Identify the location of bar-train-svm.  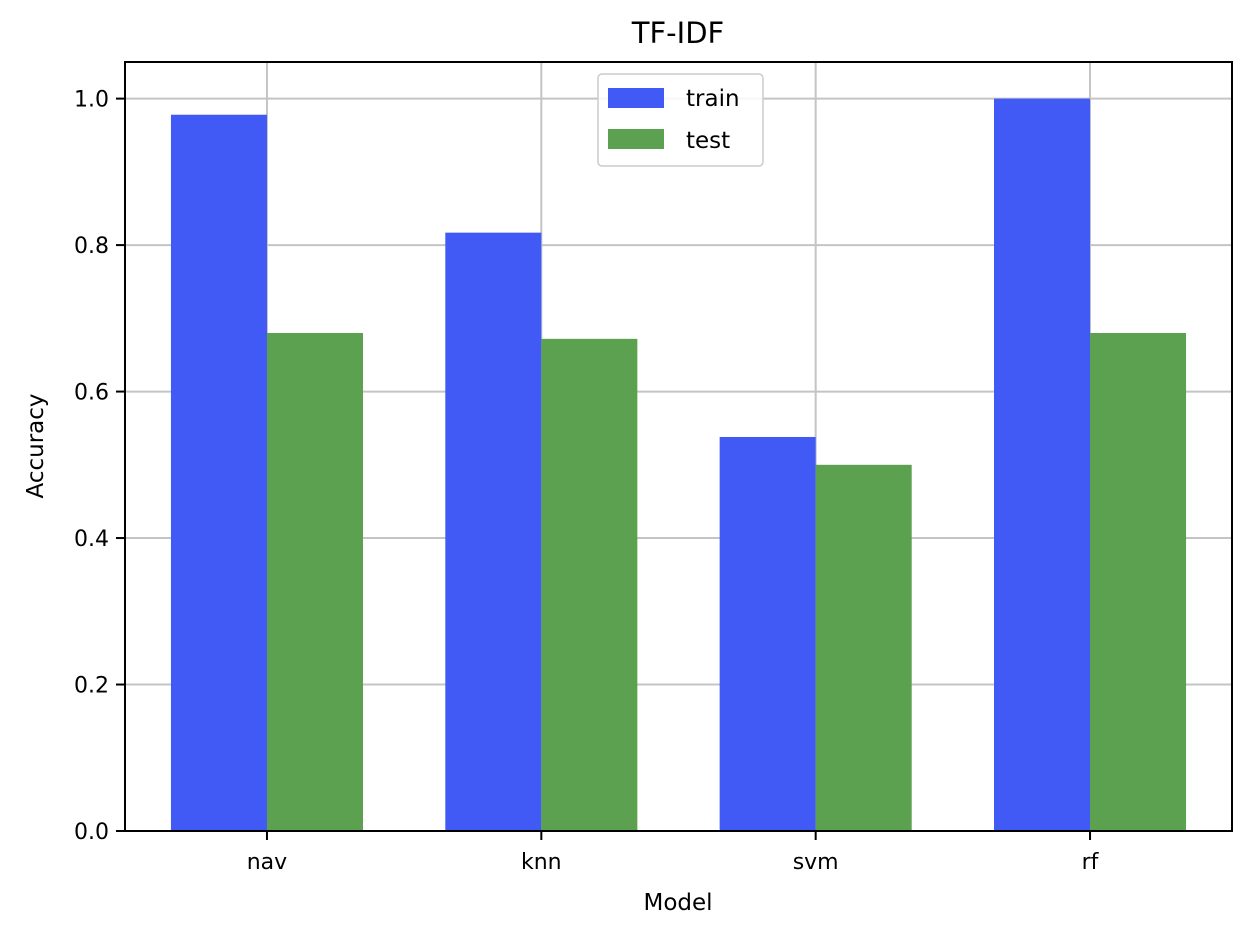
(767, 633).